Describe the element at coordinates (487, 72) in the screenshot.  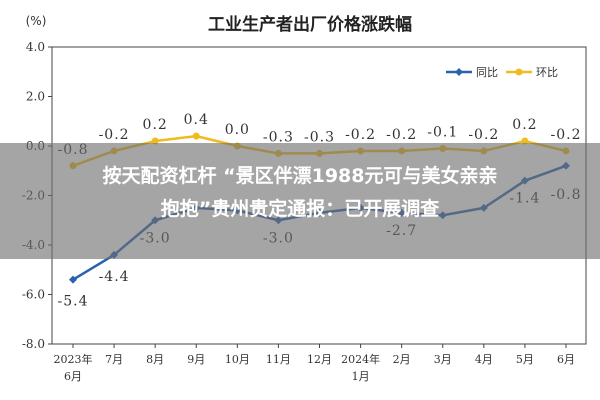
I see `legend-label: 同比` at that location.